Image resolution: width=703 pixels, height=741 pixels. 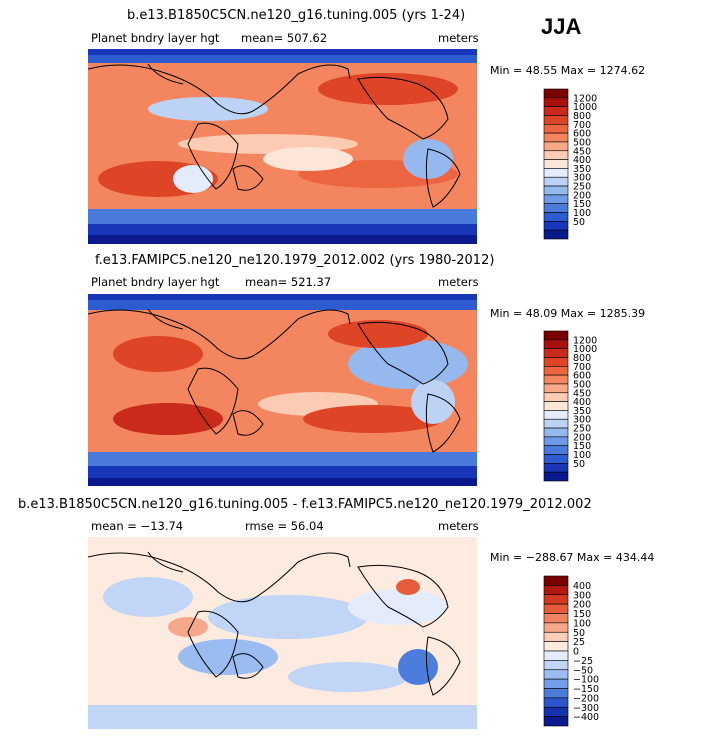 I want to click on colorbar-tick-label: −50, so click(x=583, y=670).